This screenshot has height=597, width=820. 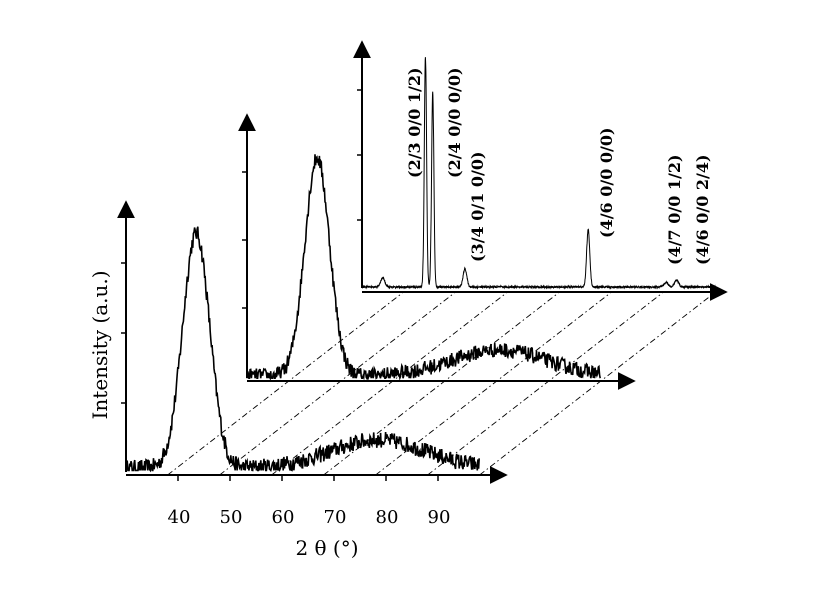 I want to click on peak-label: (2/4 0/0 0/0), so click(x=454, y=122).